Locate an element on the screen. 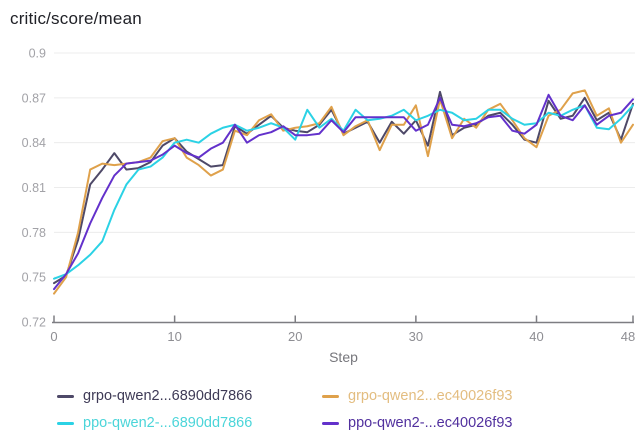 The image size is (639, 443). x-tick-label: 20 is located at coordinates (295, 336).